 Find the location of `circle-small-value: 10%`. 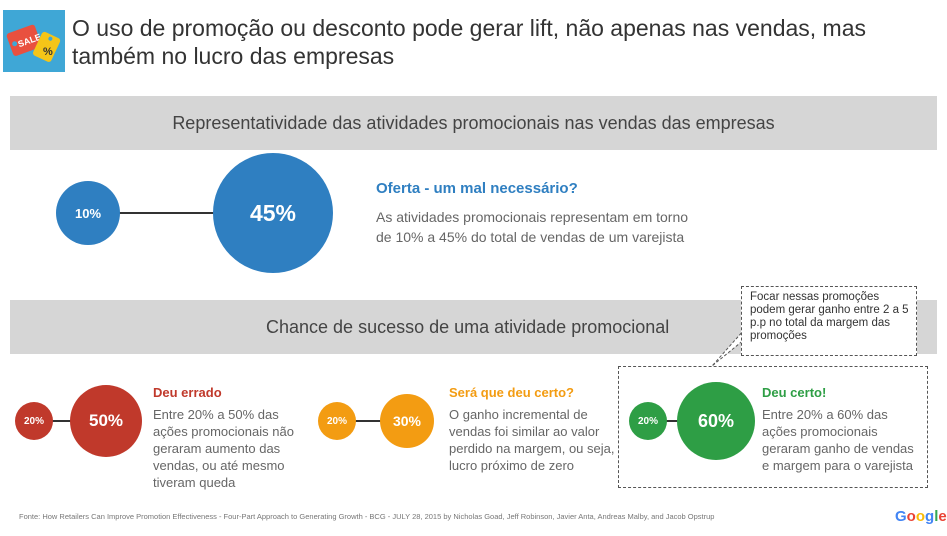

circle-small-value: 10% is located at coordinates (88, 213).